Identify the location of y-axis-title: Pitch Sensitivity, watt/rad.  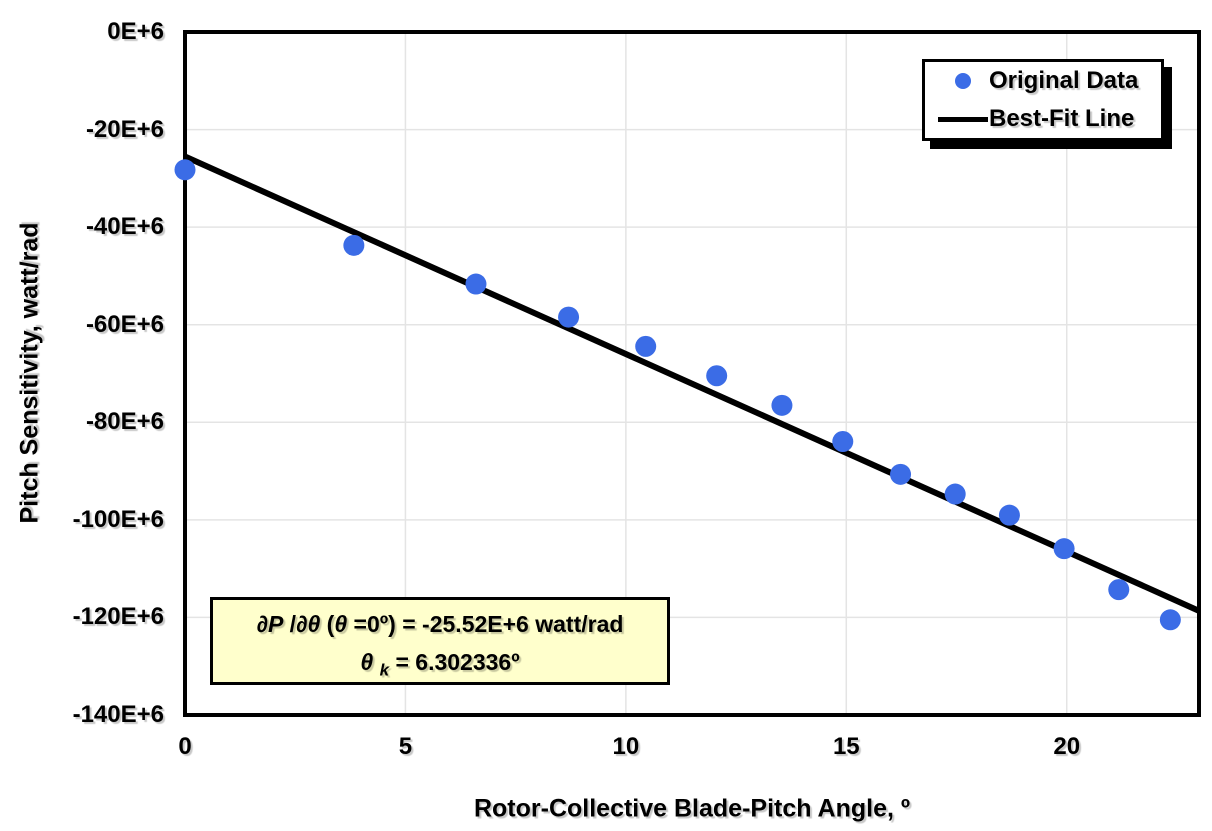
(29, 373).